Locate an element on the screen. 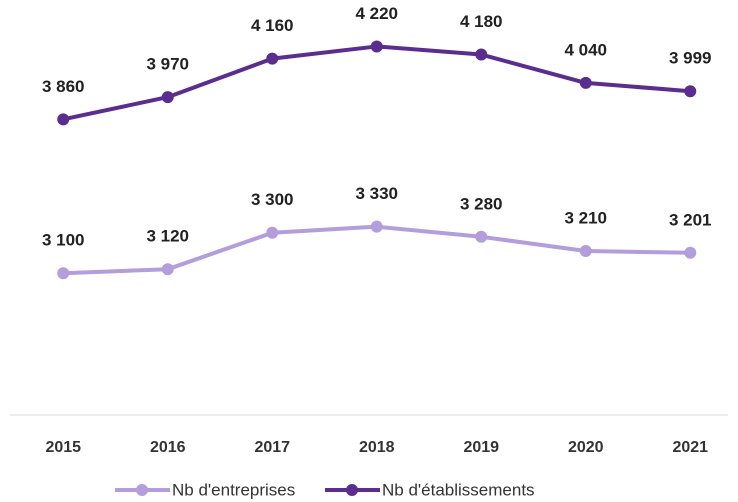 This screenshot has height=502, width=738. data-label: 3 300 is located at coordinates (272, 199).